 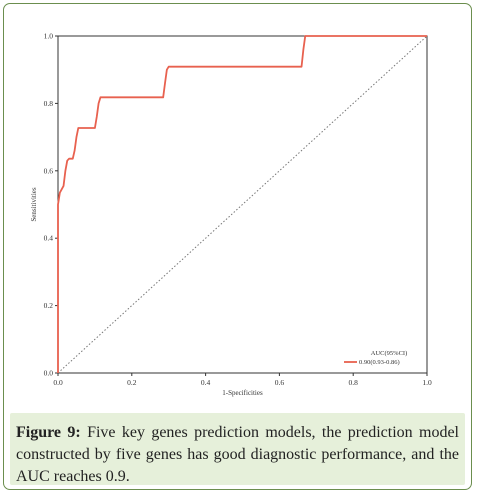 What do you see at coordinates (280, 382) in the screenshot?
I see `x-tick-label: 0.6` at bounding box center [280, 382].